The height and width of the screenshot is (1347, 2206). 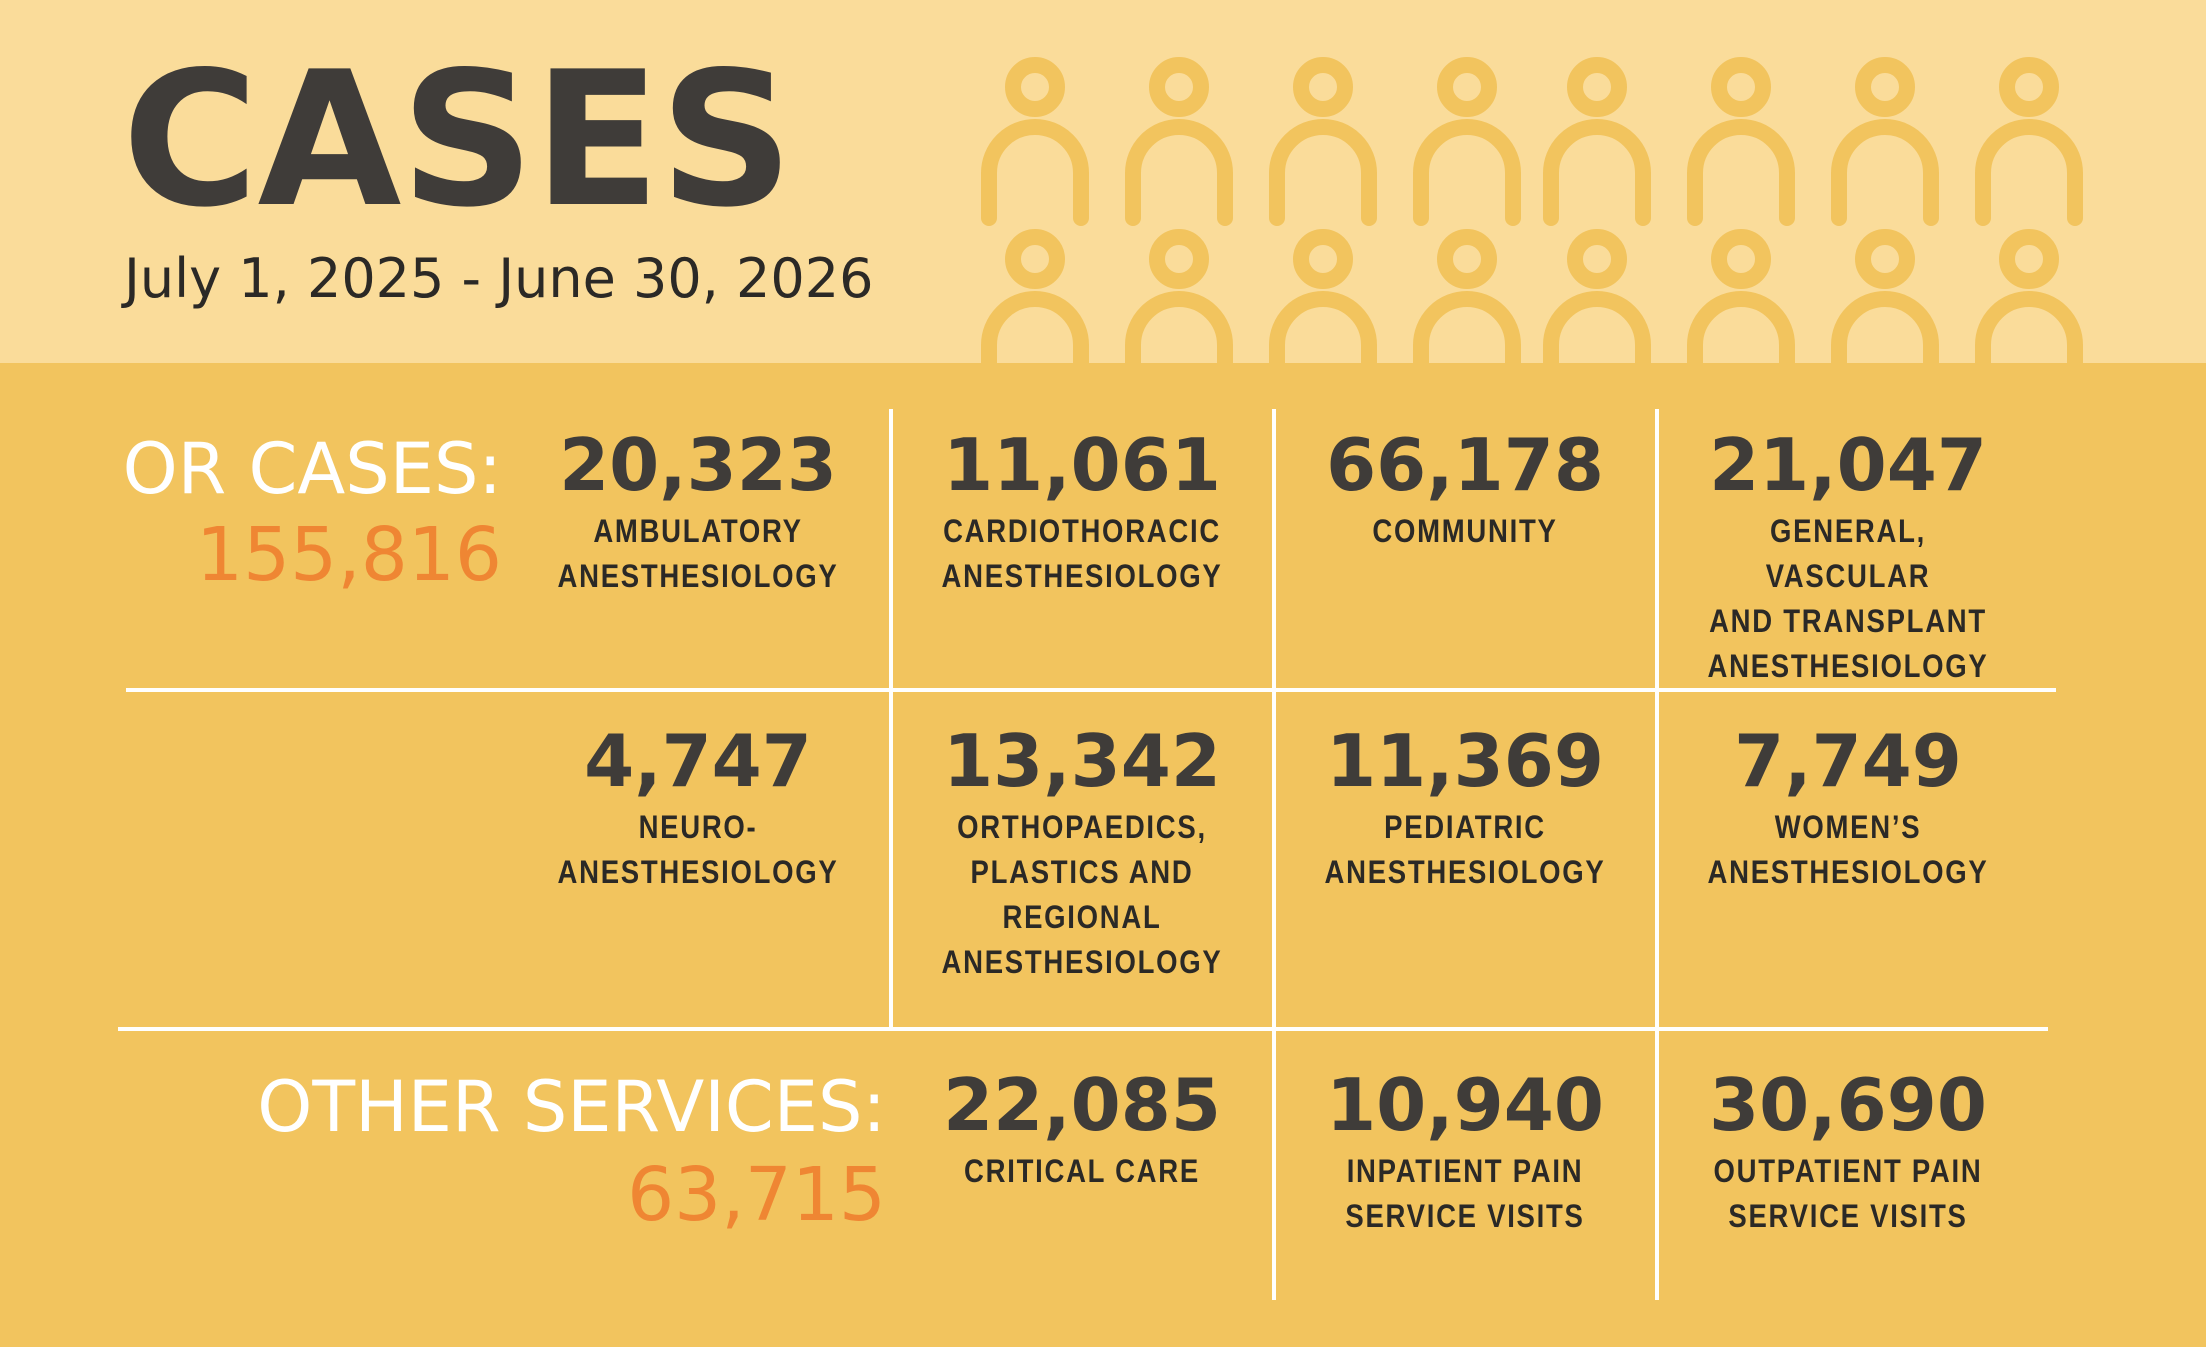 I want to click on stat-value: 7,749, so click(x=1848, y=761).